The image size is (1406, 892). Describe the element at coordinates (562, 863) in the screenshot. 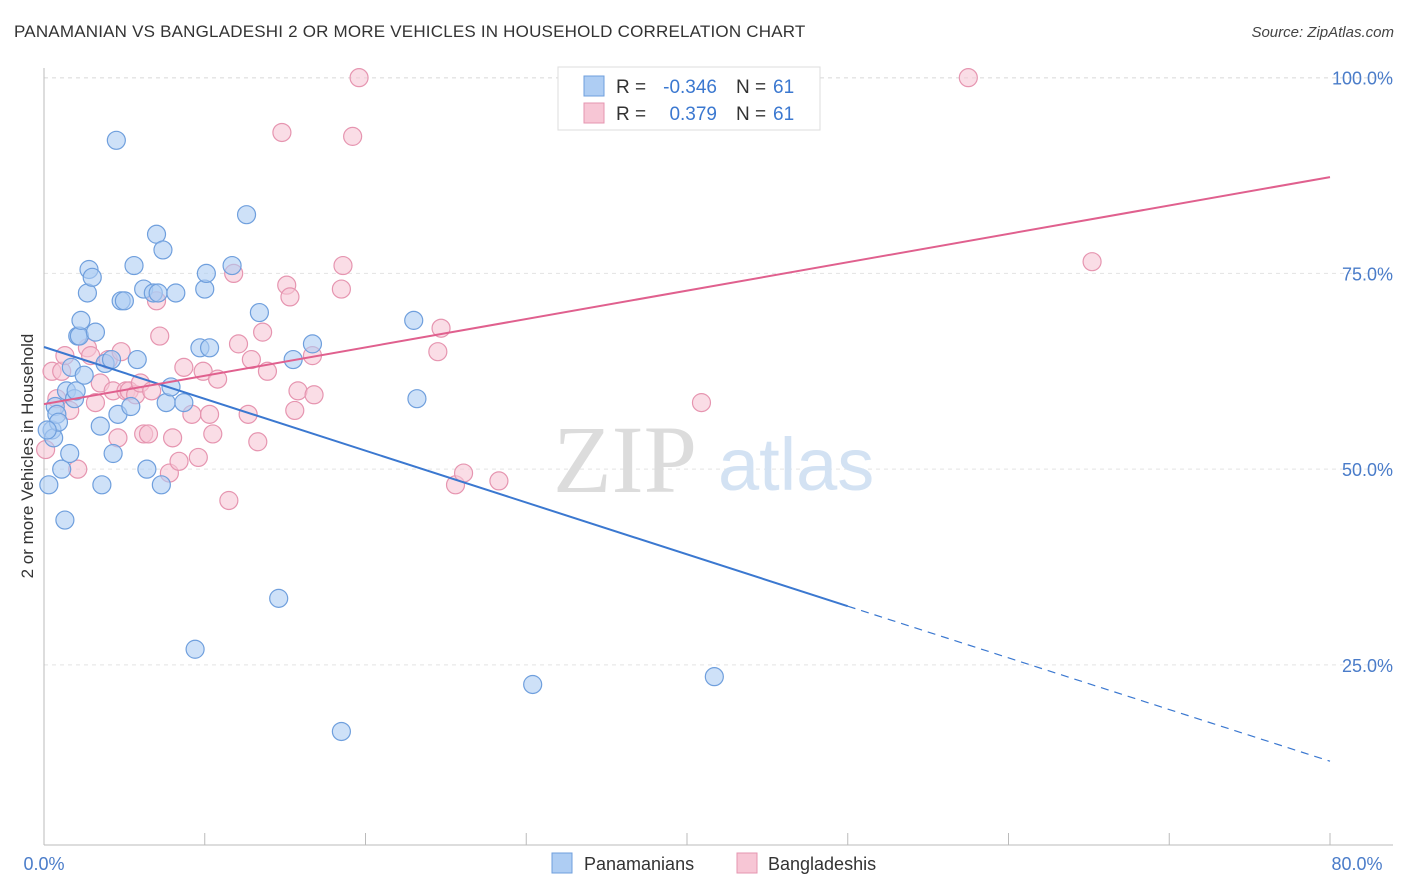

I see `bottom-legend-swatch-panamanians` at that location.